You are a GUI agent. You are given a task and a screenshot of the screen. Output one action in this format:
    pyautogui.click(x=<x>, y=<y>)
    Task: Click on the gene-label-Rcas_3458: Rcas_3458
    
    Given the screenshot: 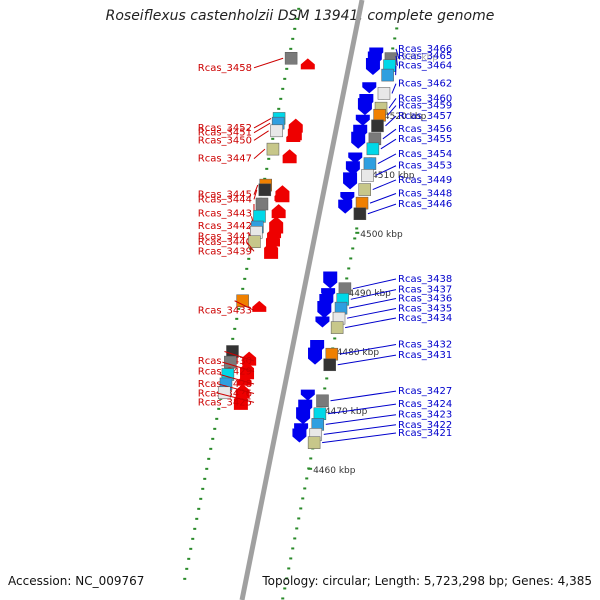 What is the action you would take?
    pyautogui.click(x=225, y=68)
    